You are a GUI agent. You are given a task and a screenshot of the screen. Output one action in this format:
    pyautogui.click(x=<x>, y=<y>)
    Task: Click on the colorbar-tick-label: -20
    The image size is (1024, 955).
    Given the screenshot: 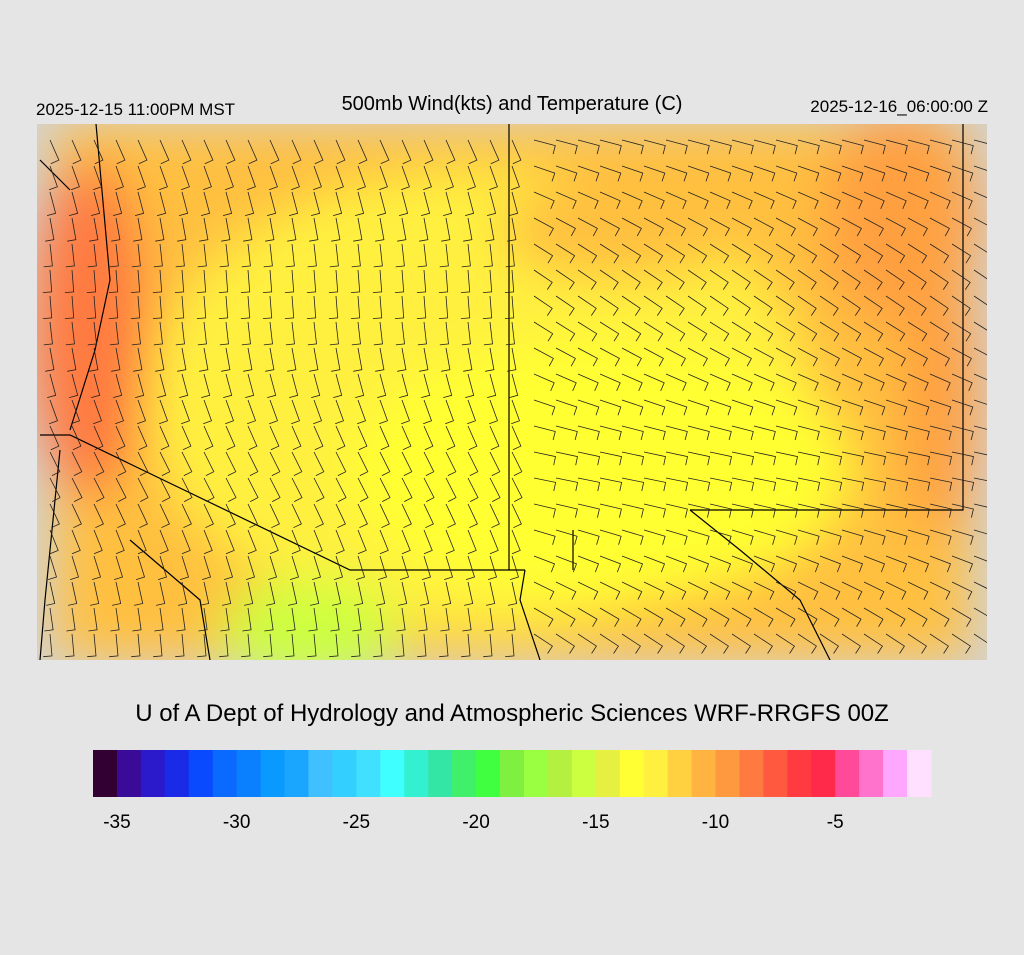 What is the action you would take?
    pyautogui.click(x=475, y=822)
    